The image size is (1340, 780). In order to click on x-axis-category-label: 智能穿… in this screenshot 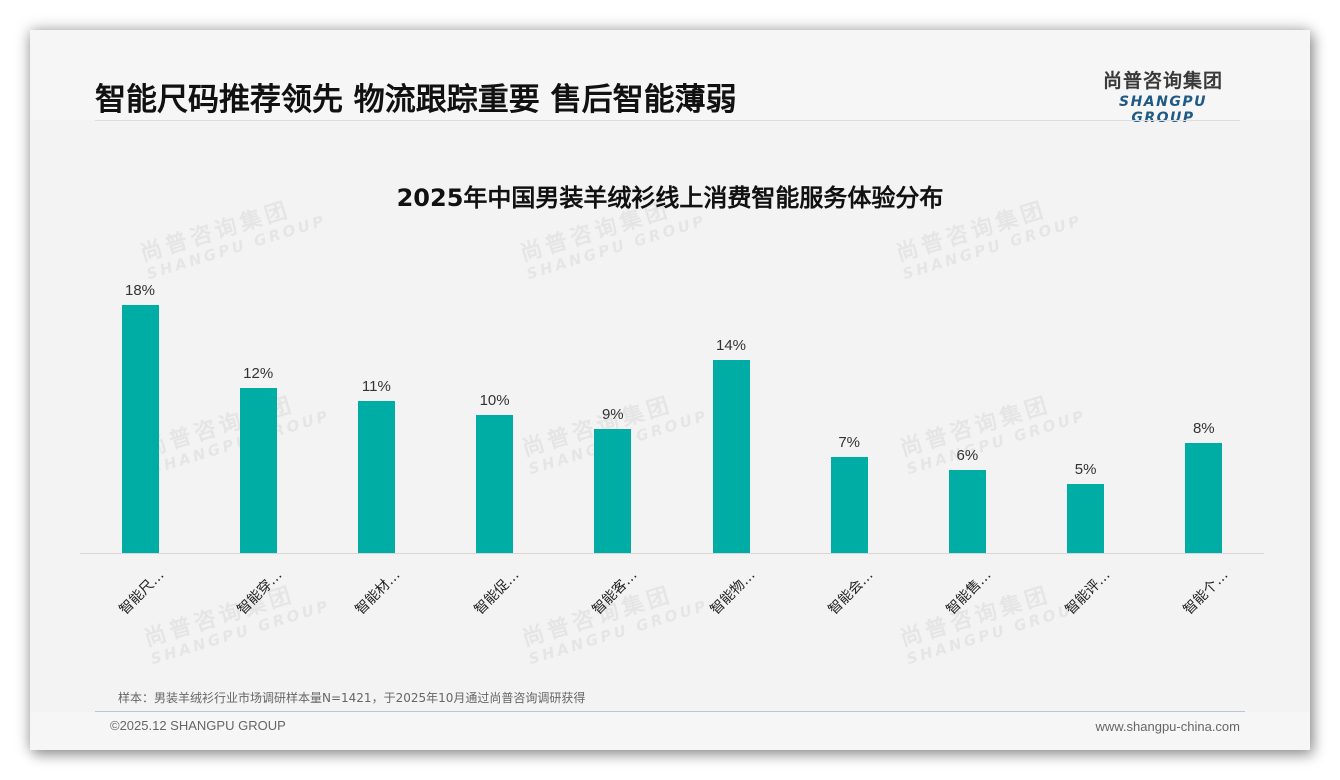, I will do `click(260, 593)`.